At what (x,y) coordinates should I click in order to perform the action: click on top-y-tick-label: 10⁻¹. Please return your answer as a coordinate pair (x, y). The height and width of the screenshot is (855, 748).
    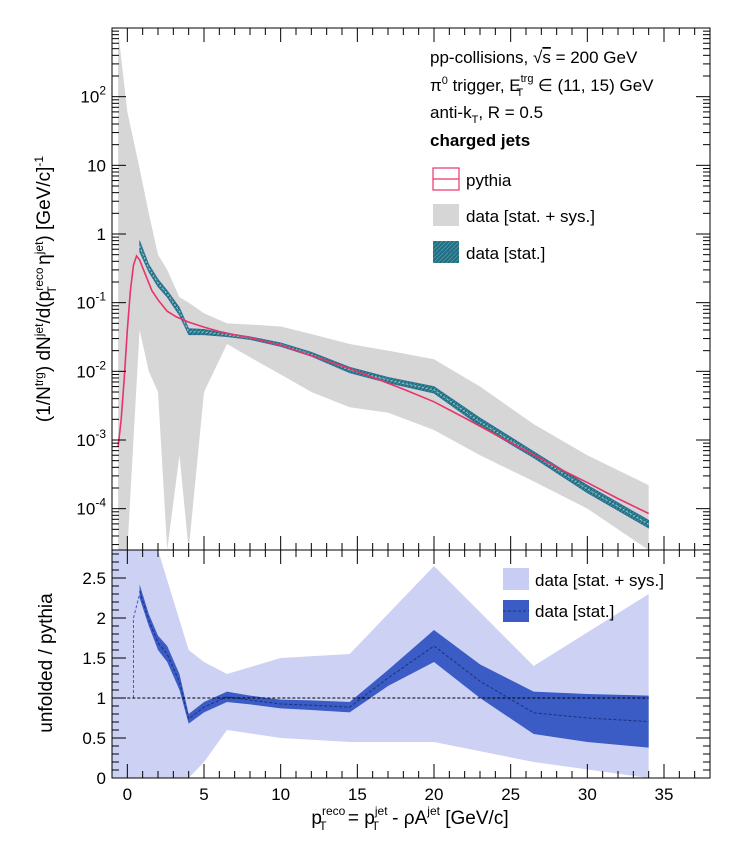
    Looking at the image, I should click on (91, 301).